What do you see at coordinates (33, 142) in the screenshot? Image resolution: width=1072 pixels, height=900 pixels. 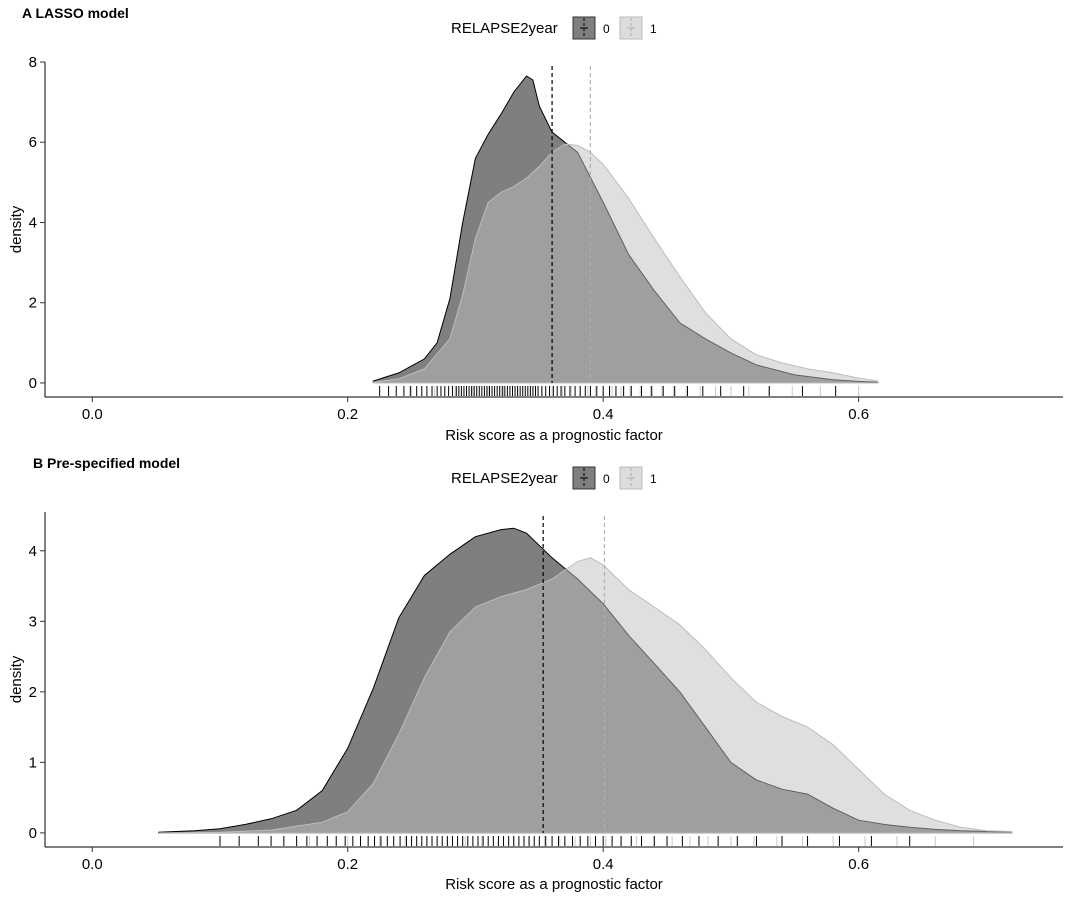 I see `y-tick-label: 6` at bounding box center [33, 142].